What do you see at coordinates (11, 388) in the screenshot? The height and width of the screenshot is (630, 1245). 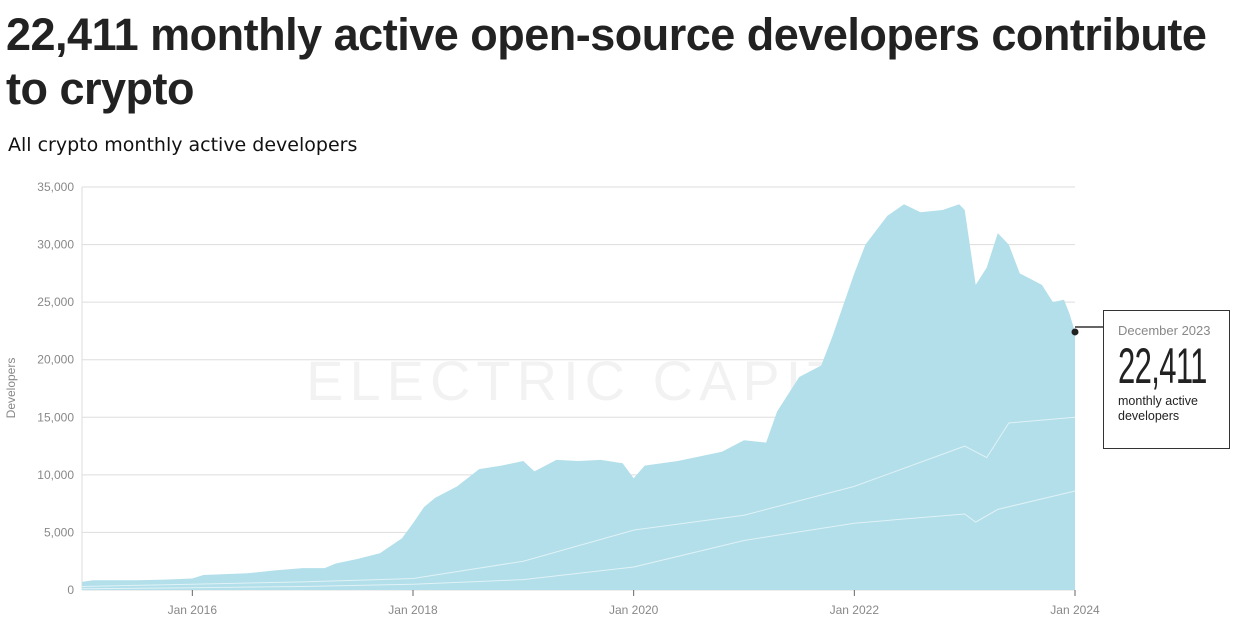 I see `y-axis-label: Developers` at bounding box center [11, 388].